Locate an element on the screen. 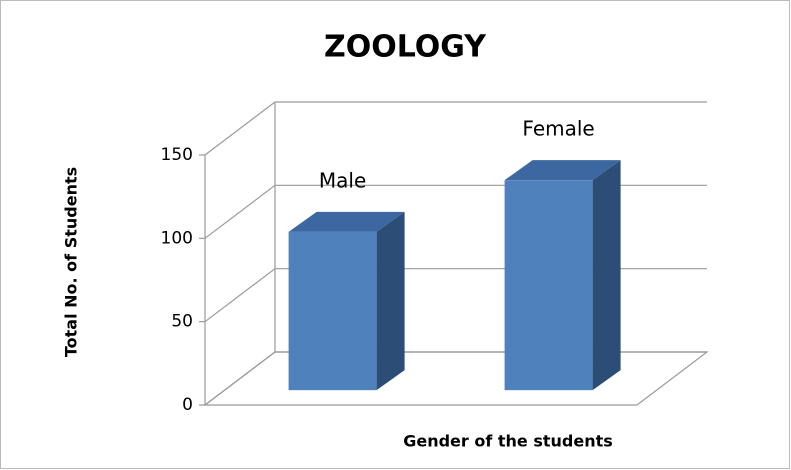 This screenshot has width=791, height=470. x-axis-label: Gender of the students is located at coordinates (508, 441).